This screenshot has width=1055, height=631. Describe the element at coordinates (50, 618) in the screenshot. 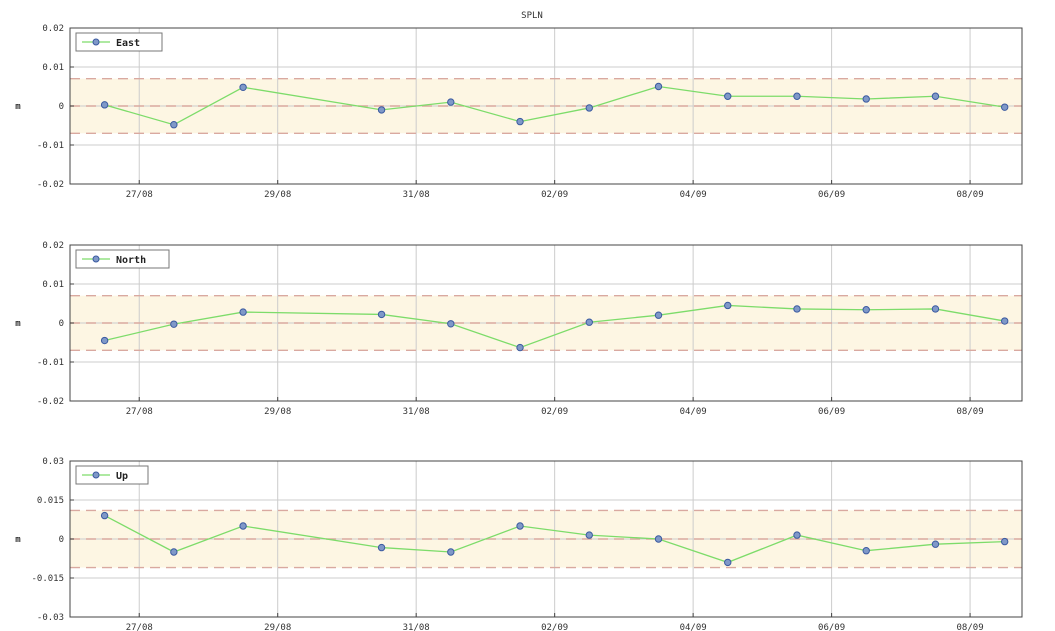

I see `y-tick-label: -0.03` at that location.